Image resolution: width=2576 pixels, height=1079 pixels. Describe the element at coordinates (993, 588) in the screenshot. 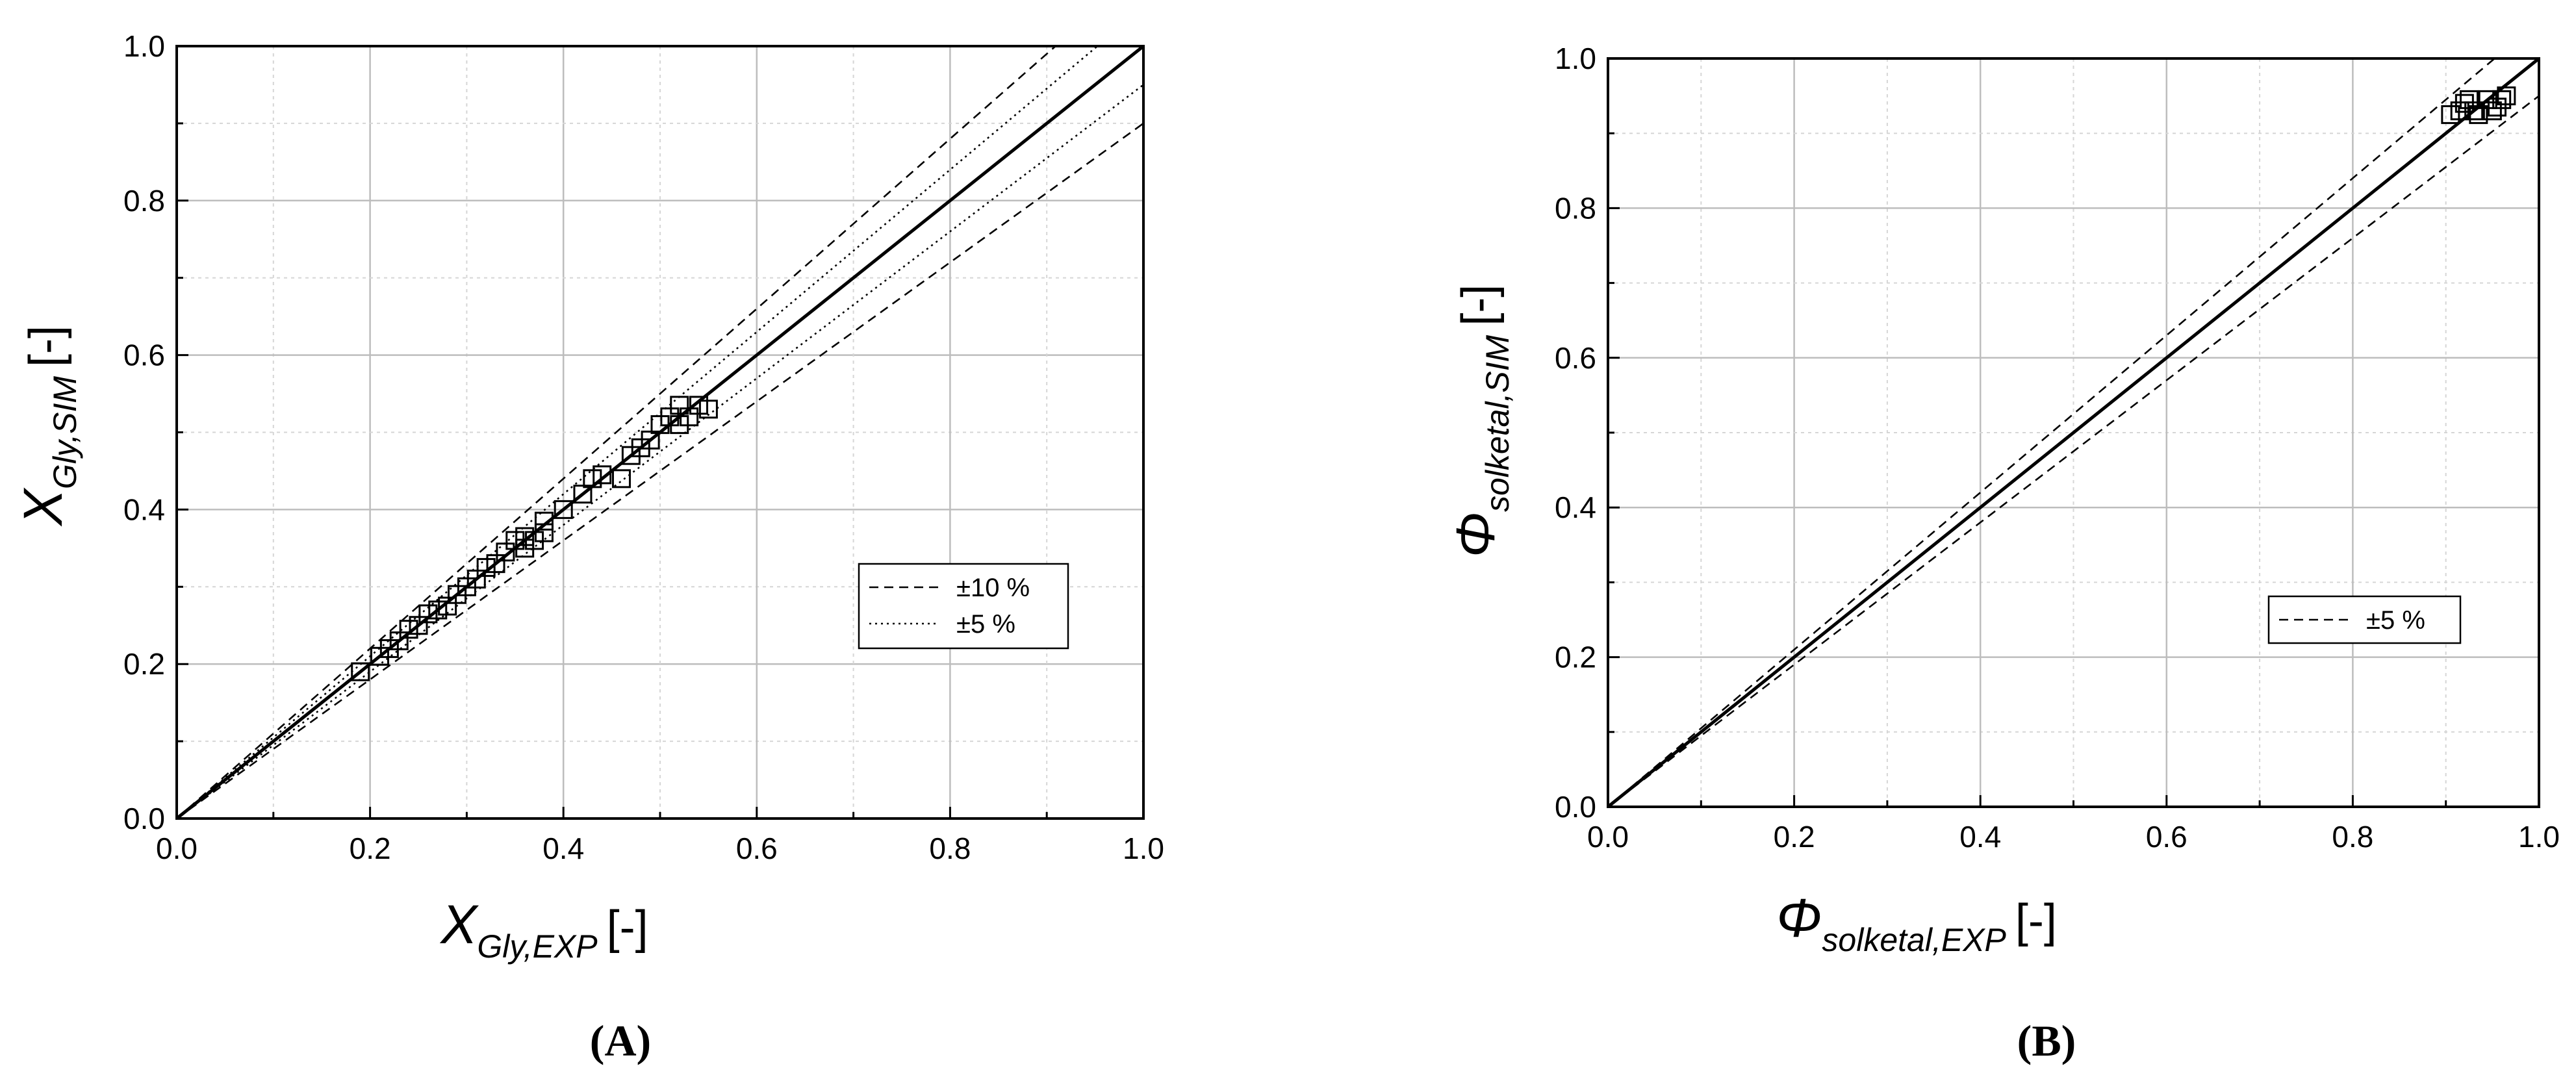

I see `legend-label: ±10 %` at that location.